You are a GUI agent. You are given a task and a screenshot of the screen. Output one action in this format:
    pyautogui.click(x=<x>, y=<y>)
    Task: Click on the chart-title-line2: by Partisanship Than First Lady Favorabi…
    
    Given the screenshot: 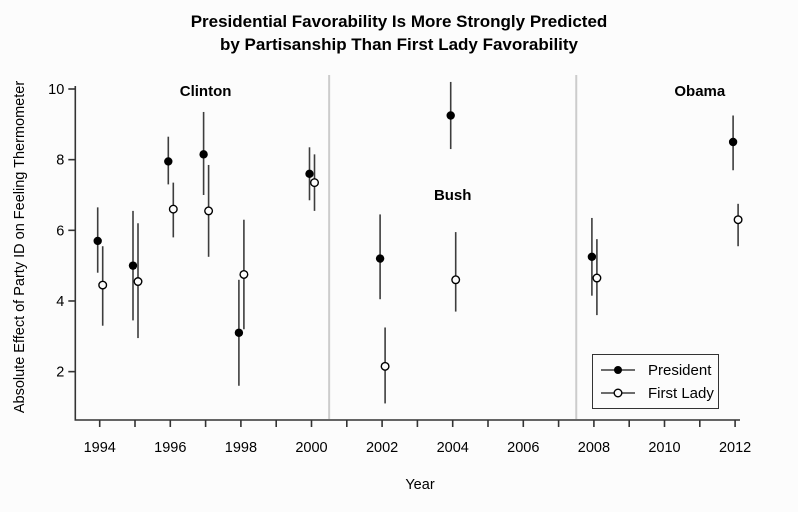 What is the action you would take?
    pyautogui.click(x=399, y=44)
    